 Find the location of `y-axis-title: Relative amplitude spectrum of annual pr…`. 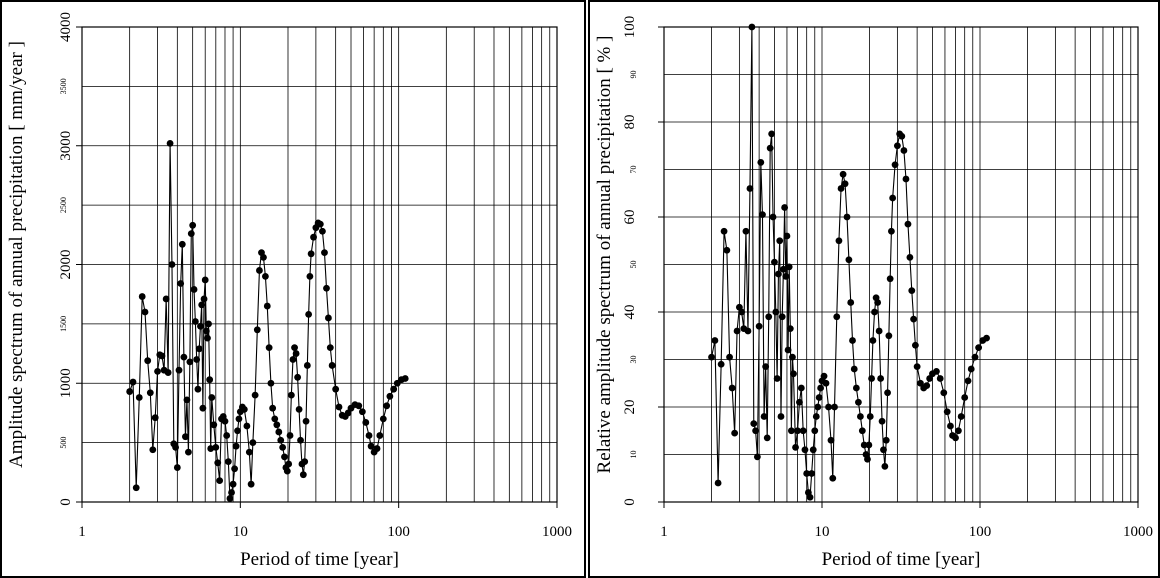

y-axis-title: Relative amplitude spectrum of annual pr… is located at coordinates (604, 255).